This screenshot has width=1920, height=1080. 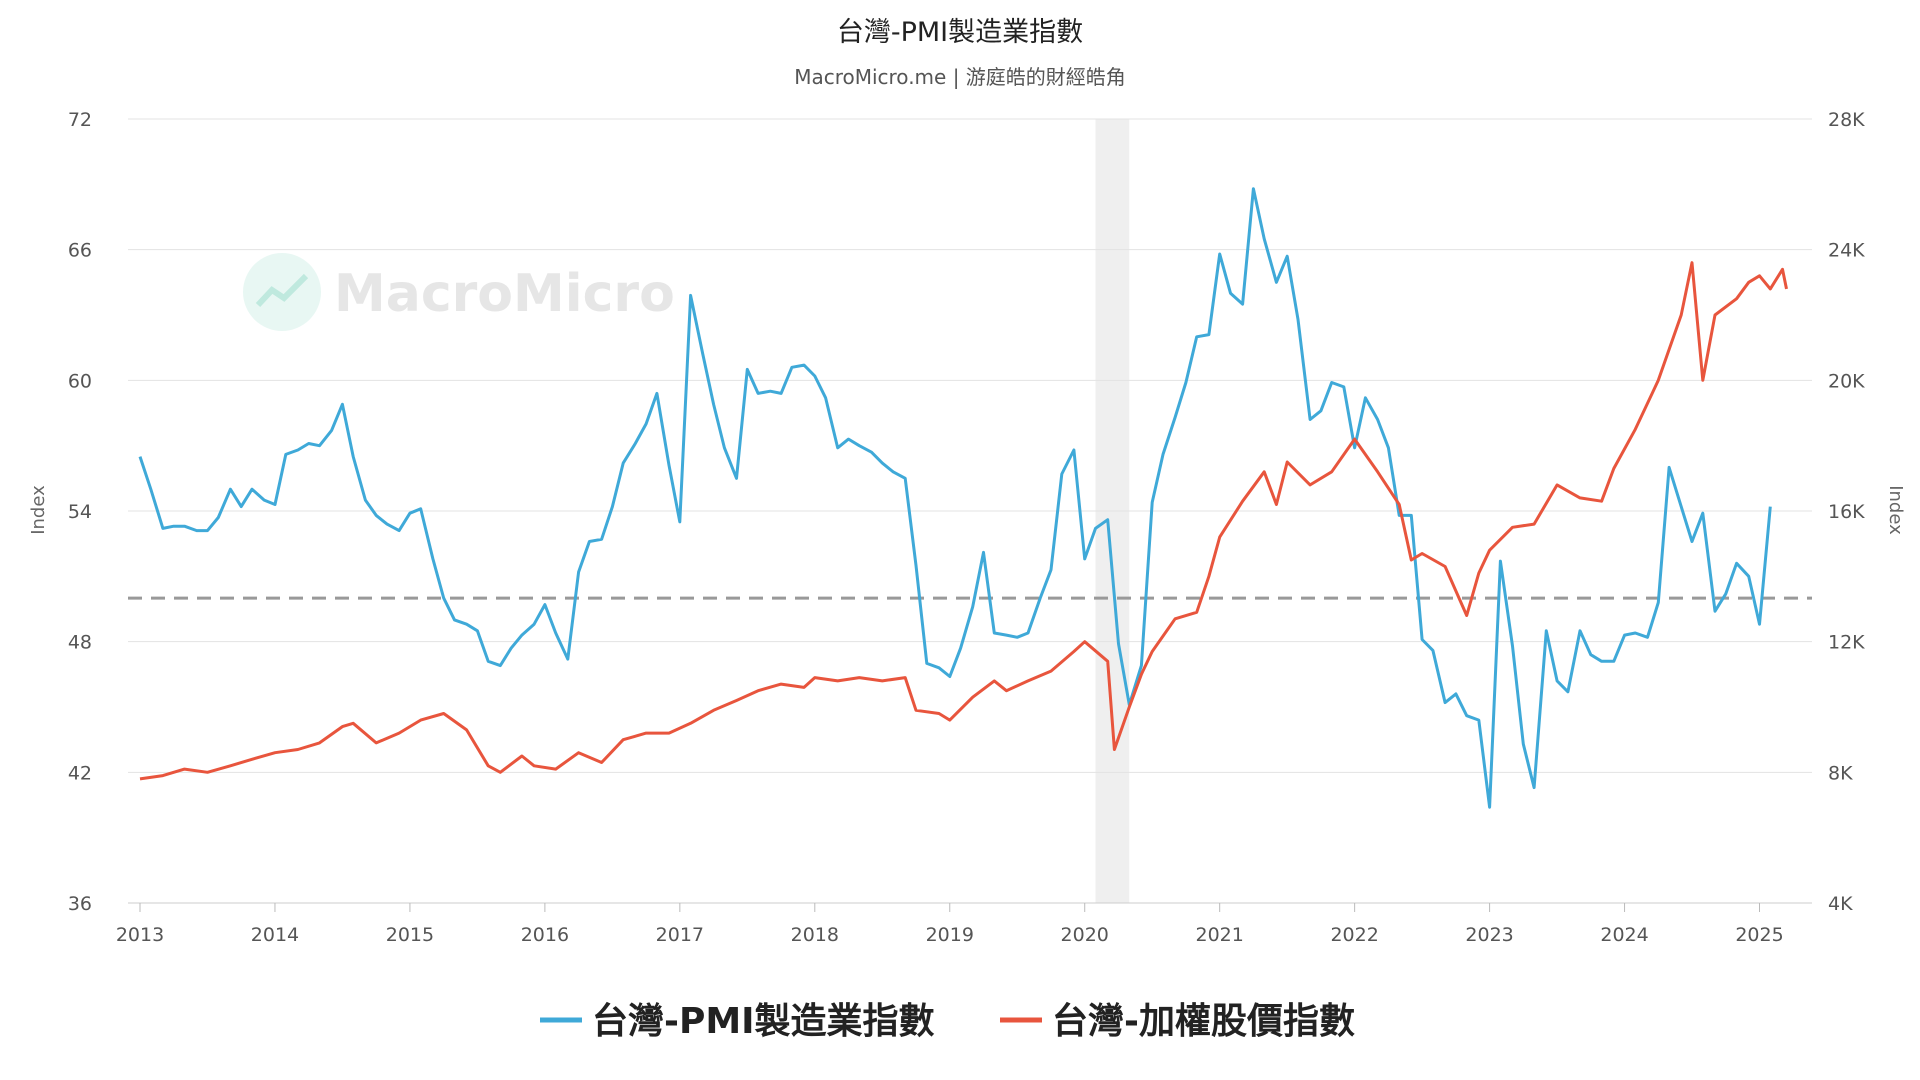 I want to click on left-tick-label: 42, so click(x=80, y=773).